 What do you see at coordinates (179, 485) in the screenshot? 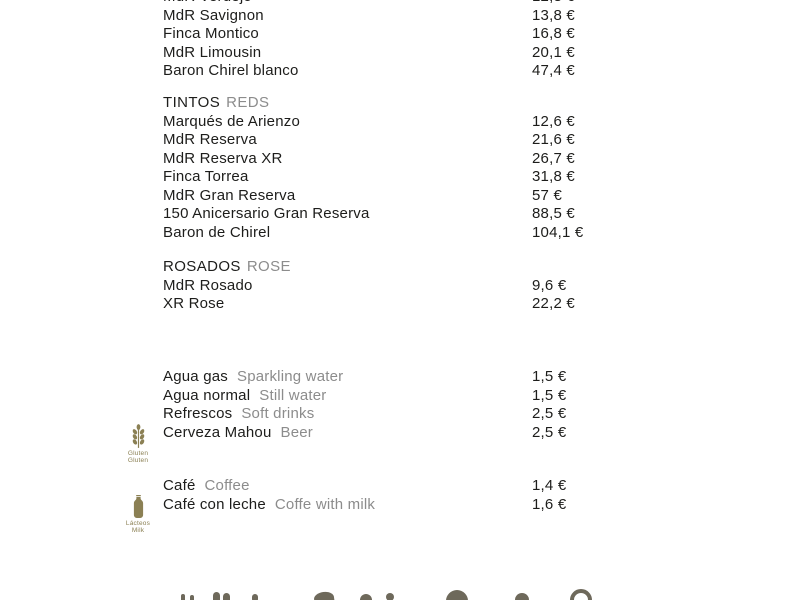
I see `item-name: Café` at bounding box center [179, 485].